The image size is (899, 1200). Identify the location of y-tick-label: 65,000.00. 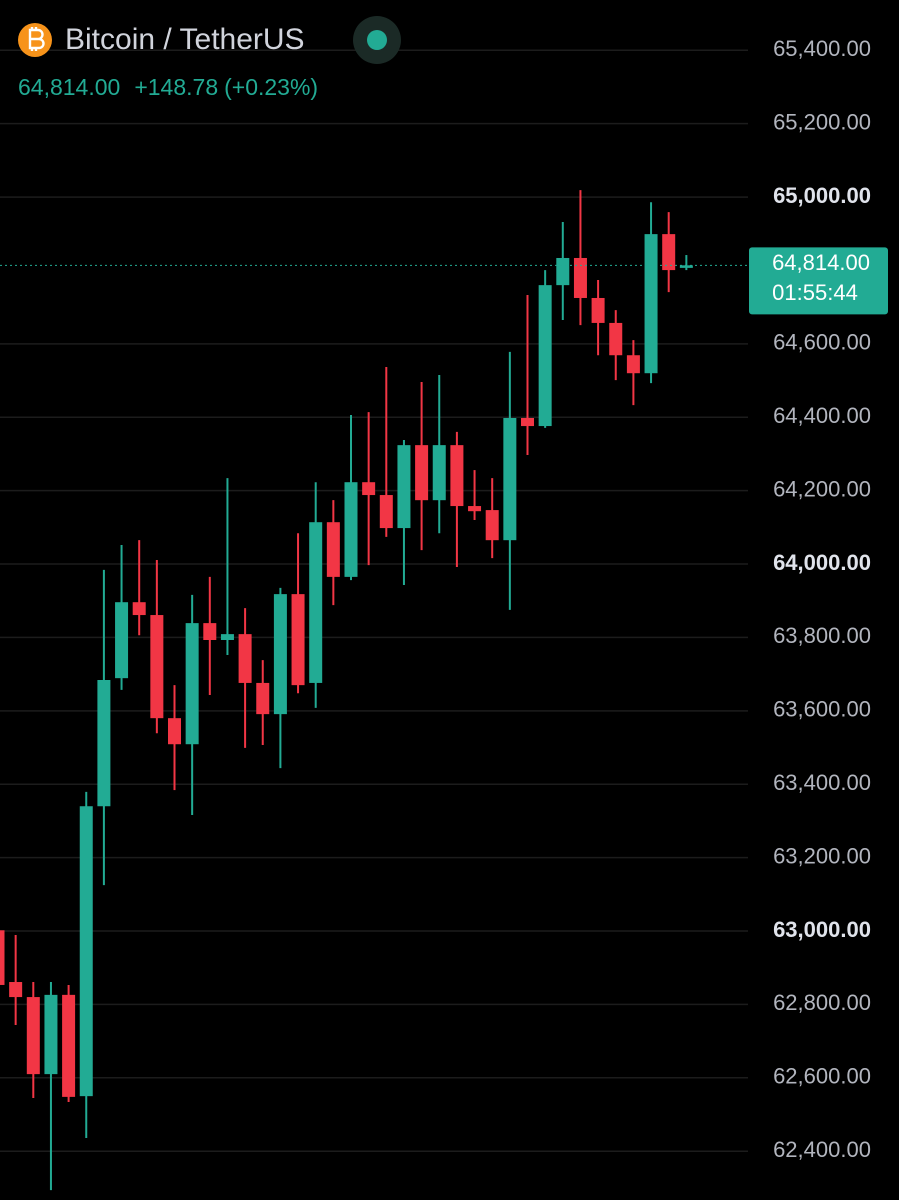
(822, 195).